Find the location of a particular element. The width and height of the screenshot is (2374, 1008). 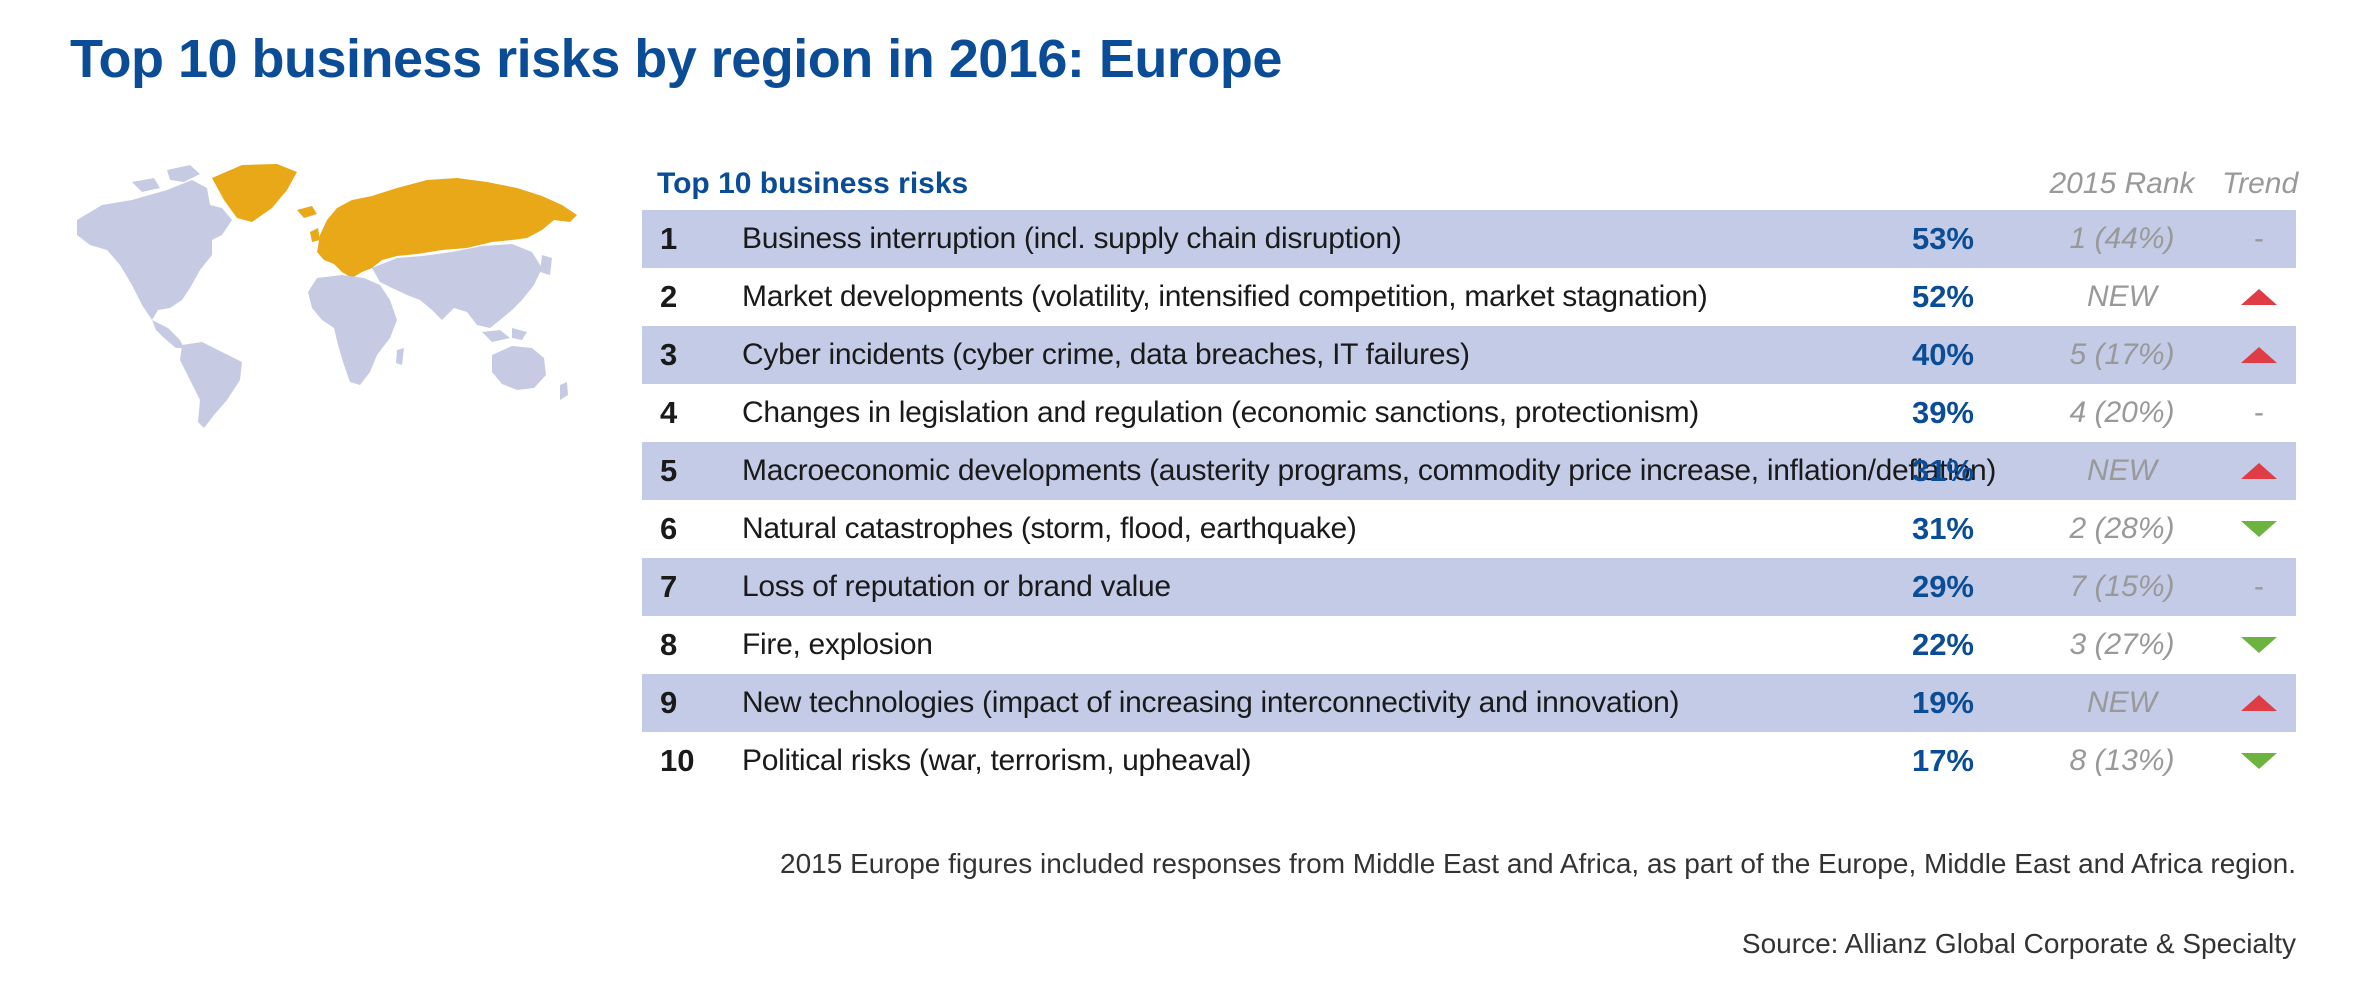

row-percent: 52% is located at coordinates (1942, 296).